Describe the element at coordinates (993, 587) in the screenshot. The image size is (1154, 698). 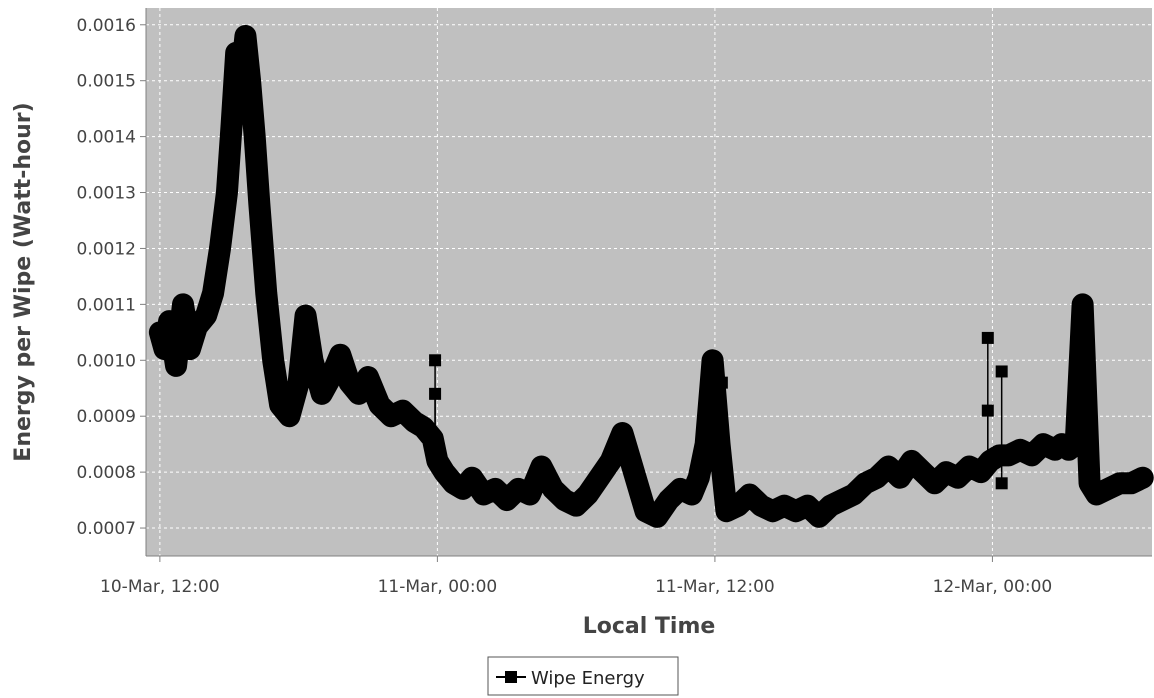
I see `x-tick-label: 12-Mar, 00:00` at that location.